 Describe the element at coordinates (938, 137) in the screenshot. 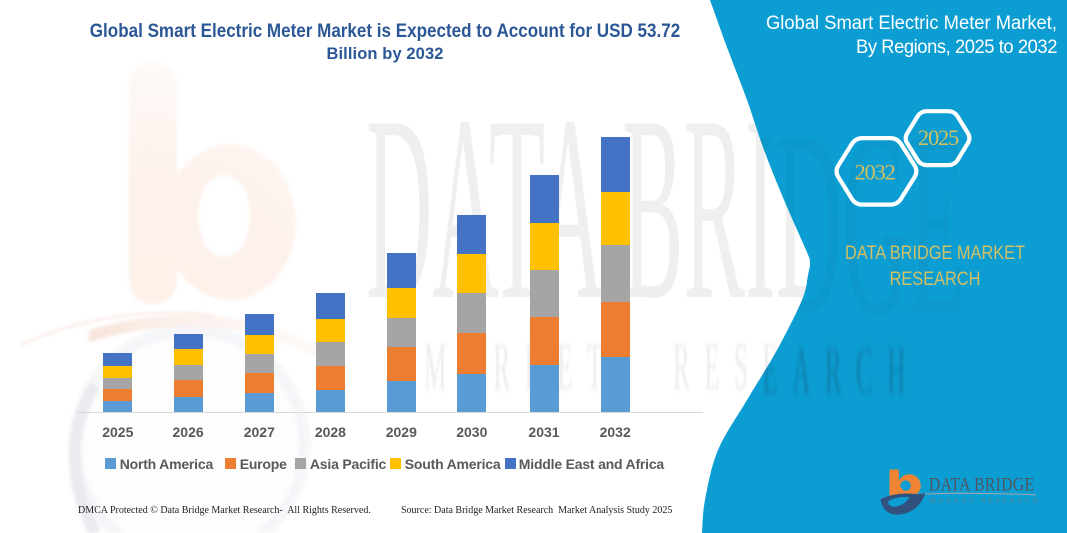

I see `svg-text: 2025` at that location.